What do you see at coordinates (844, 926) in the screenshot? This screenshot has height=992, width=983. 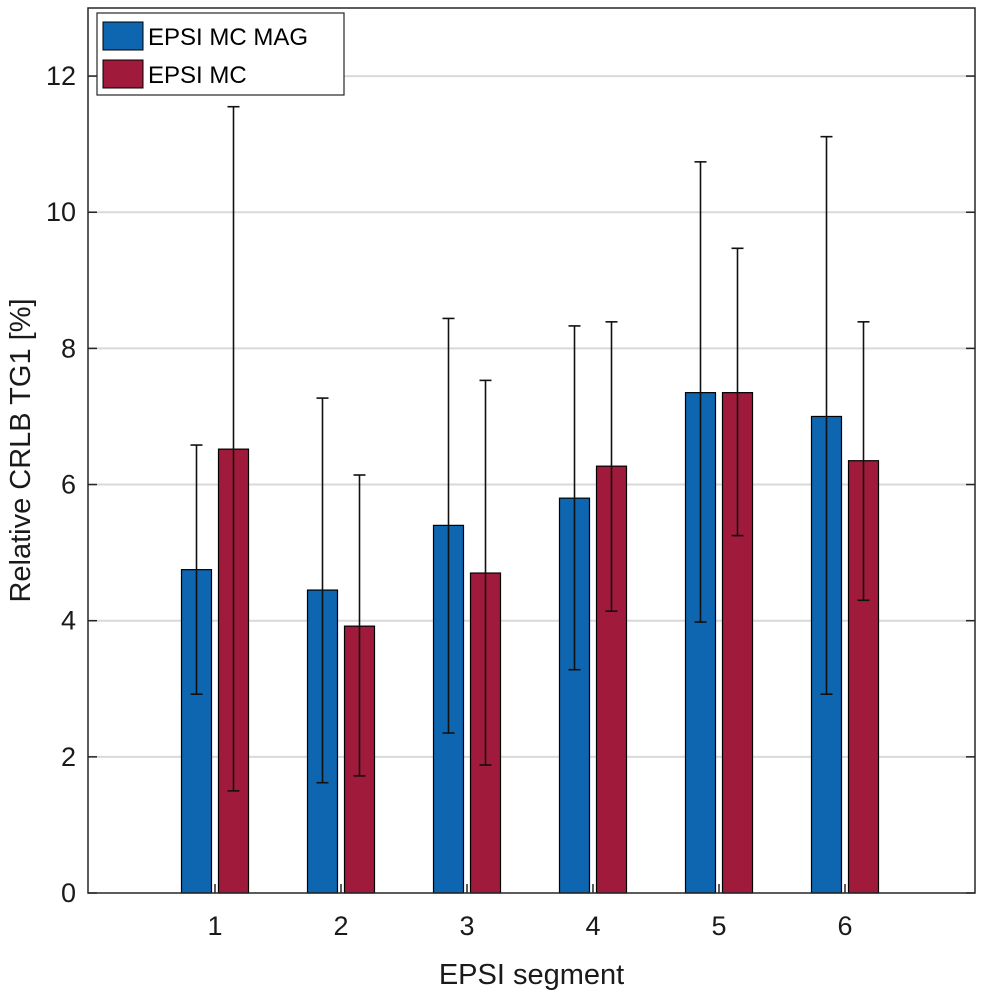 I see `x-tick-label: 6` at bounding box center [844, 926].